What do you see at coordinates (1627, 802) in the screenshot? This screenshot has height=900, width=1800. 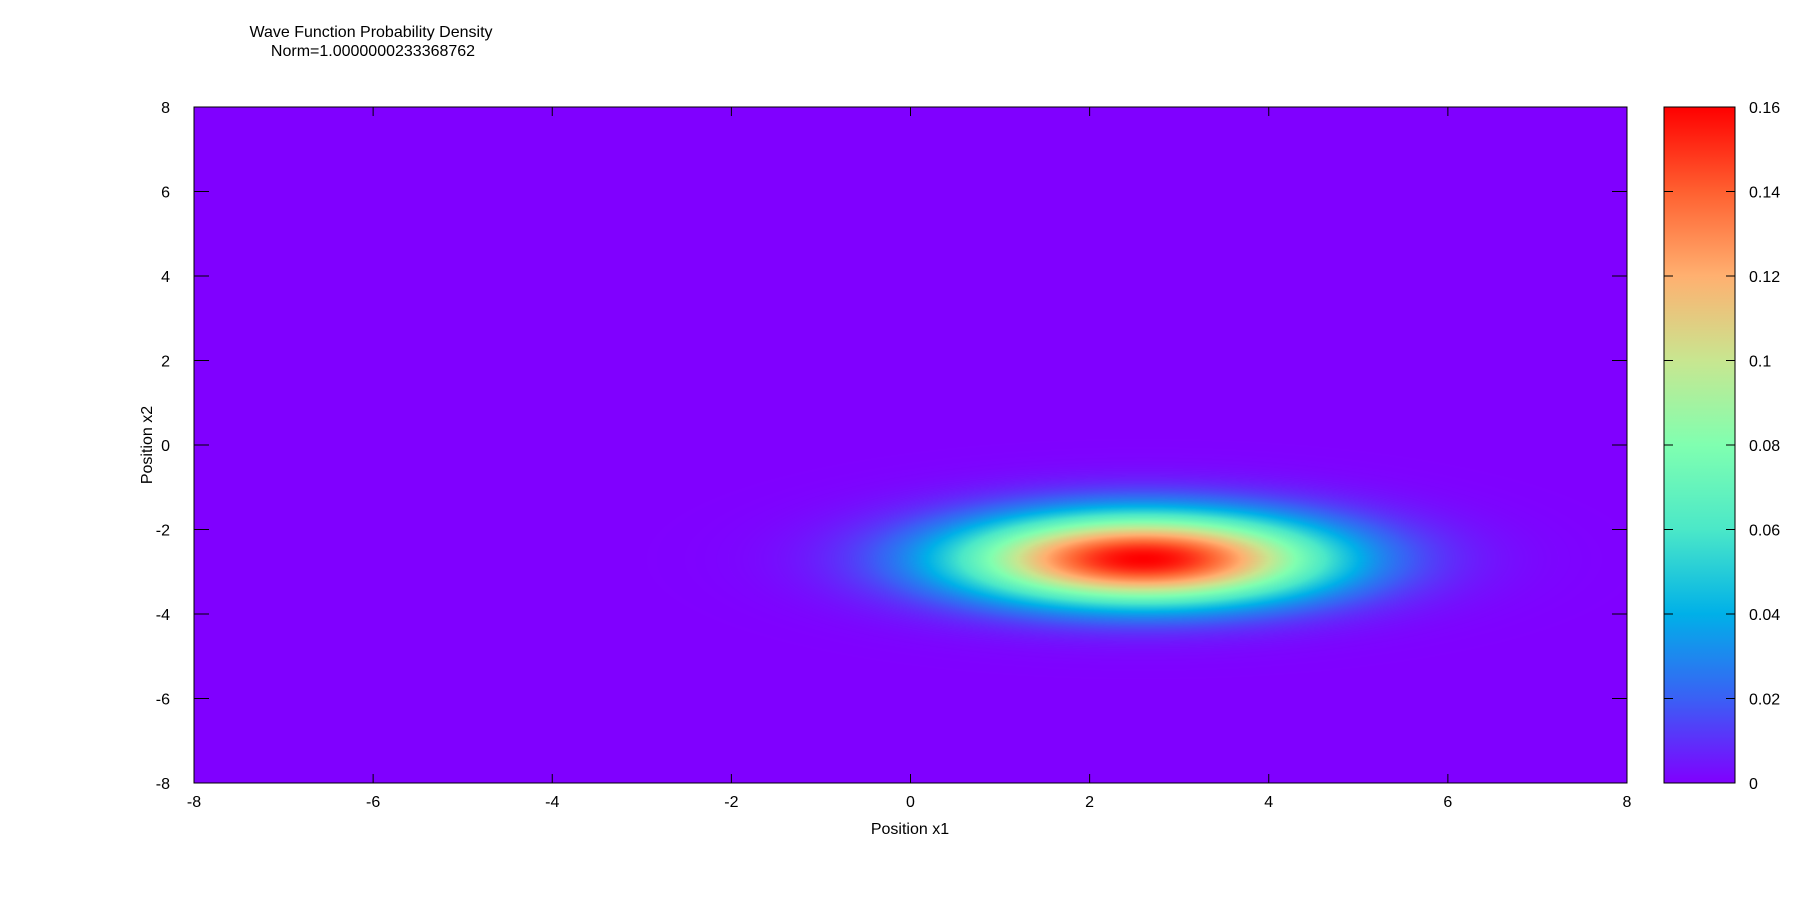 I see `x-tick-label: 8` at bounding box center [1627, 802].